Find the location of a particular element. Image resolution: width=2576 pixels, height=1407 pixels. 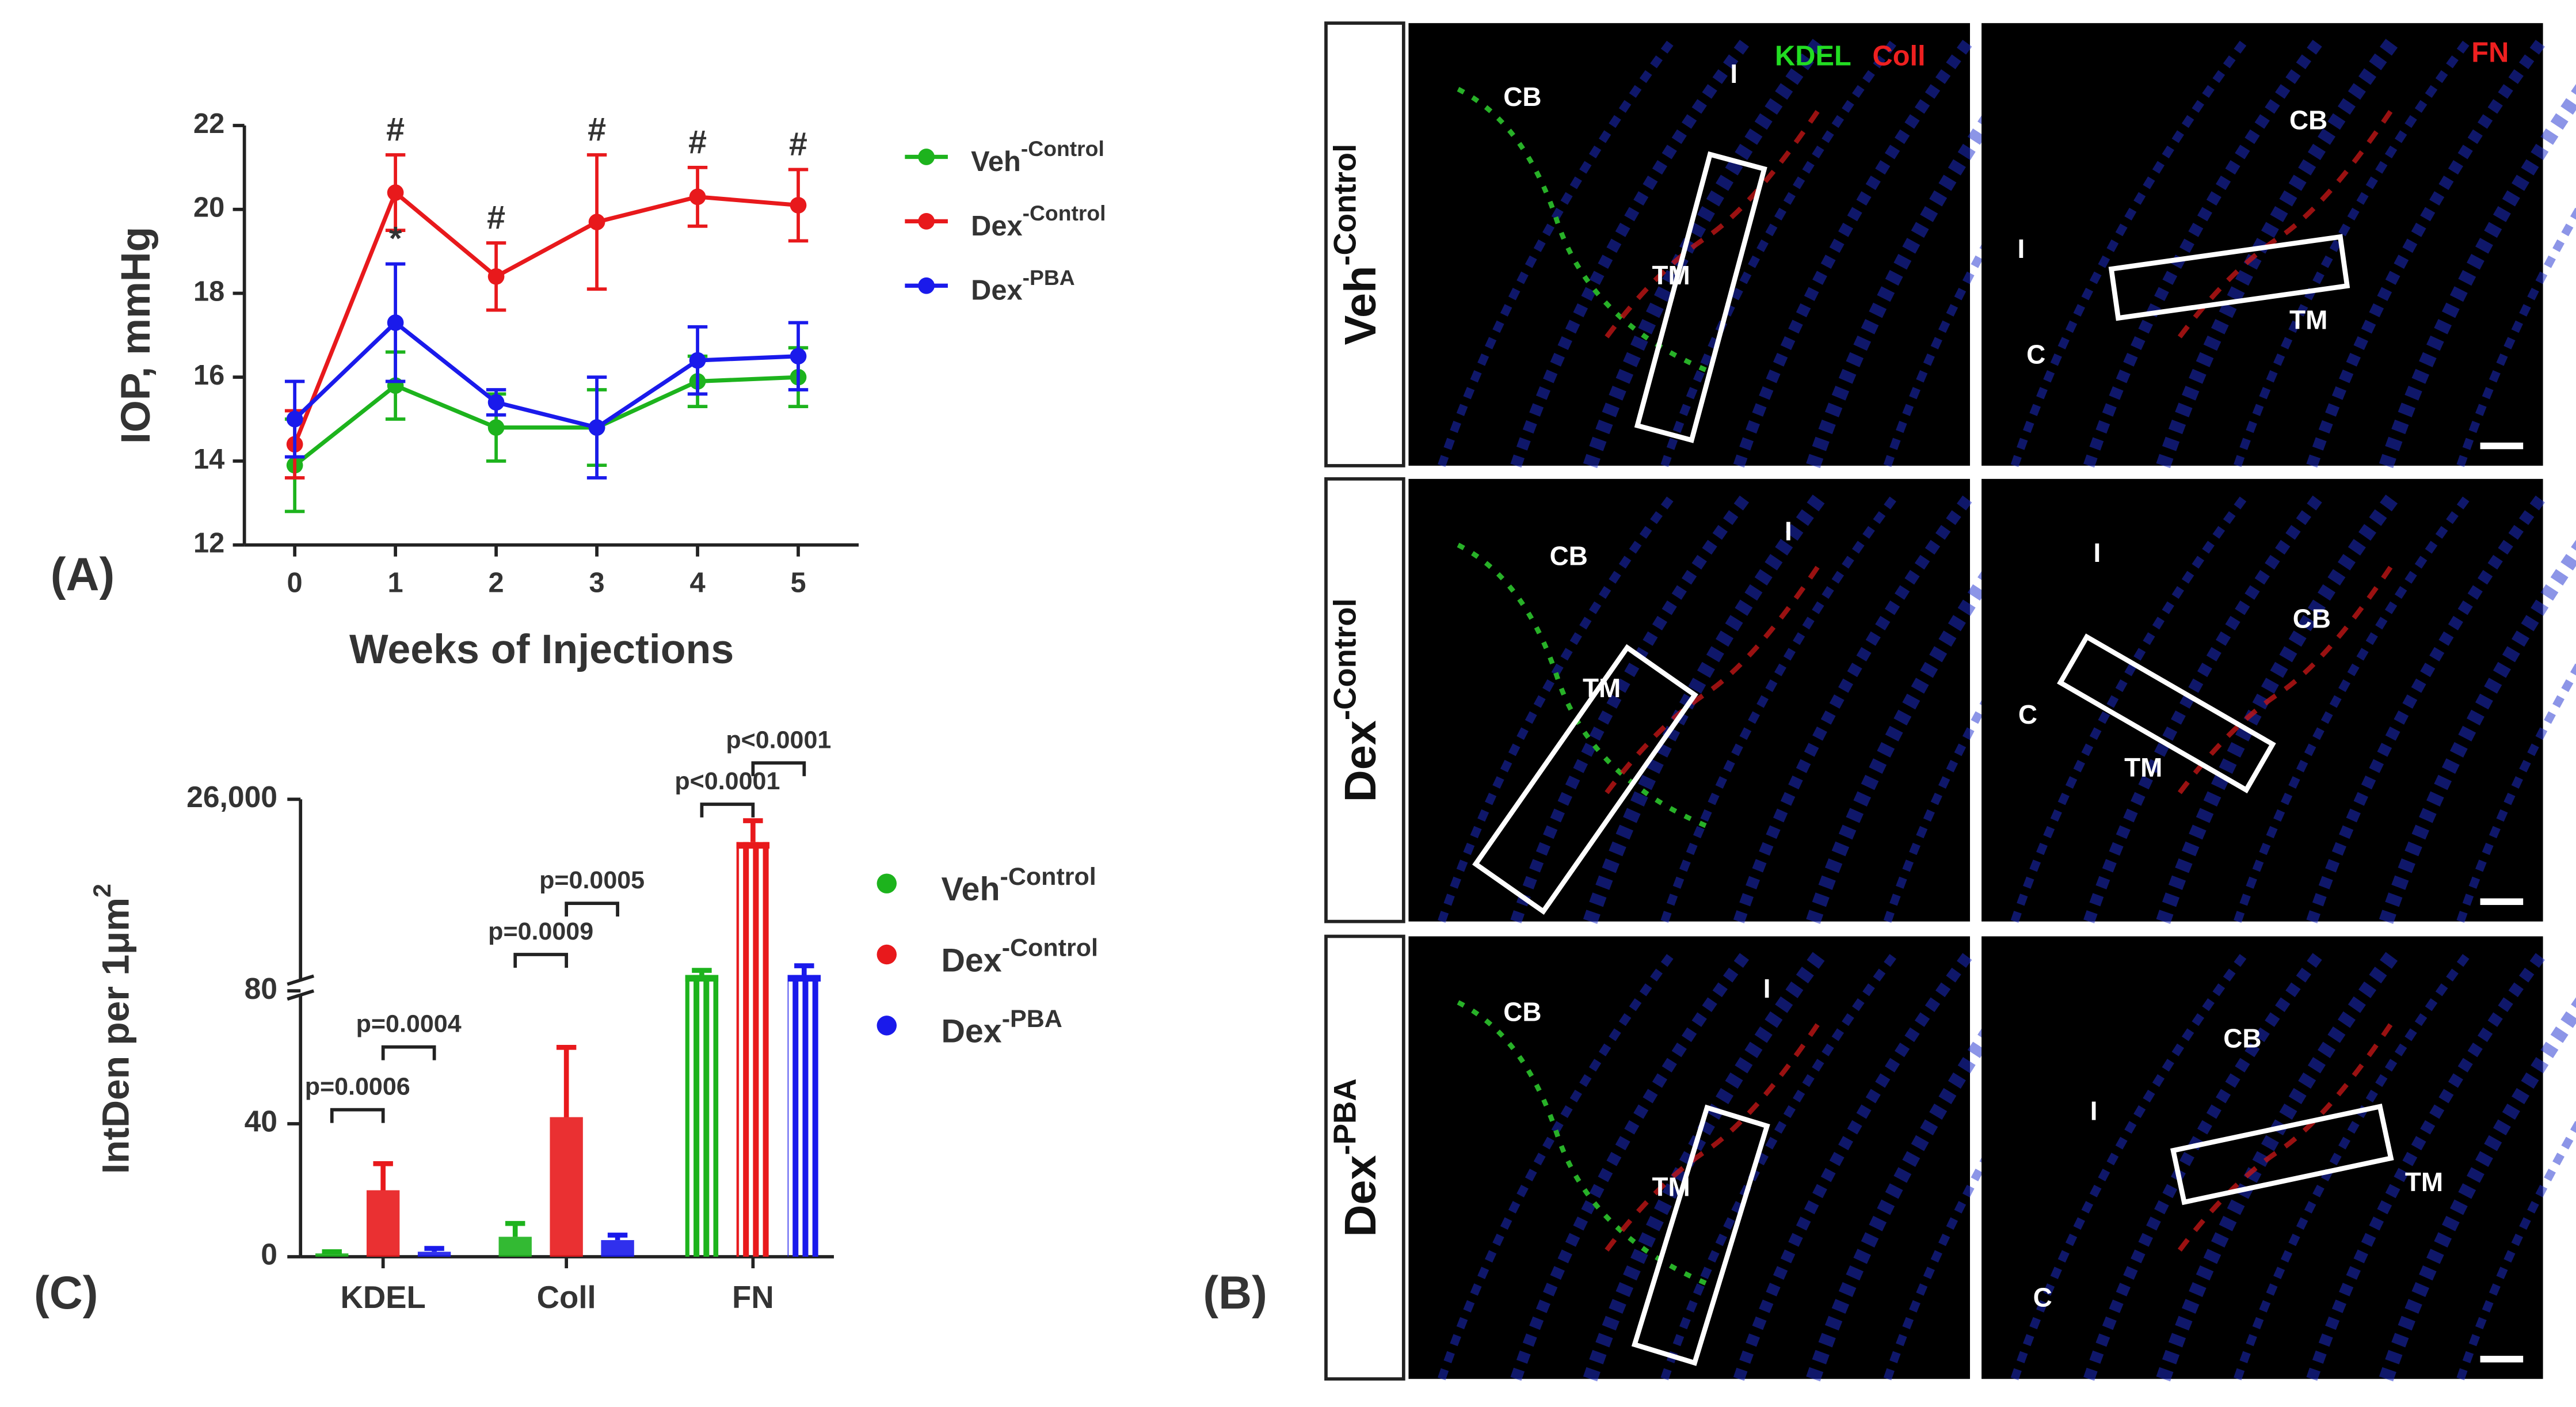

row-label: Dex-PBA is located at coordinates (1357, 1157).